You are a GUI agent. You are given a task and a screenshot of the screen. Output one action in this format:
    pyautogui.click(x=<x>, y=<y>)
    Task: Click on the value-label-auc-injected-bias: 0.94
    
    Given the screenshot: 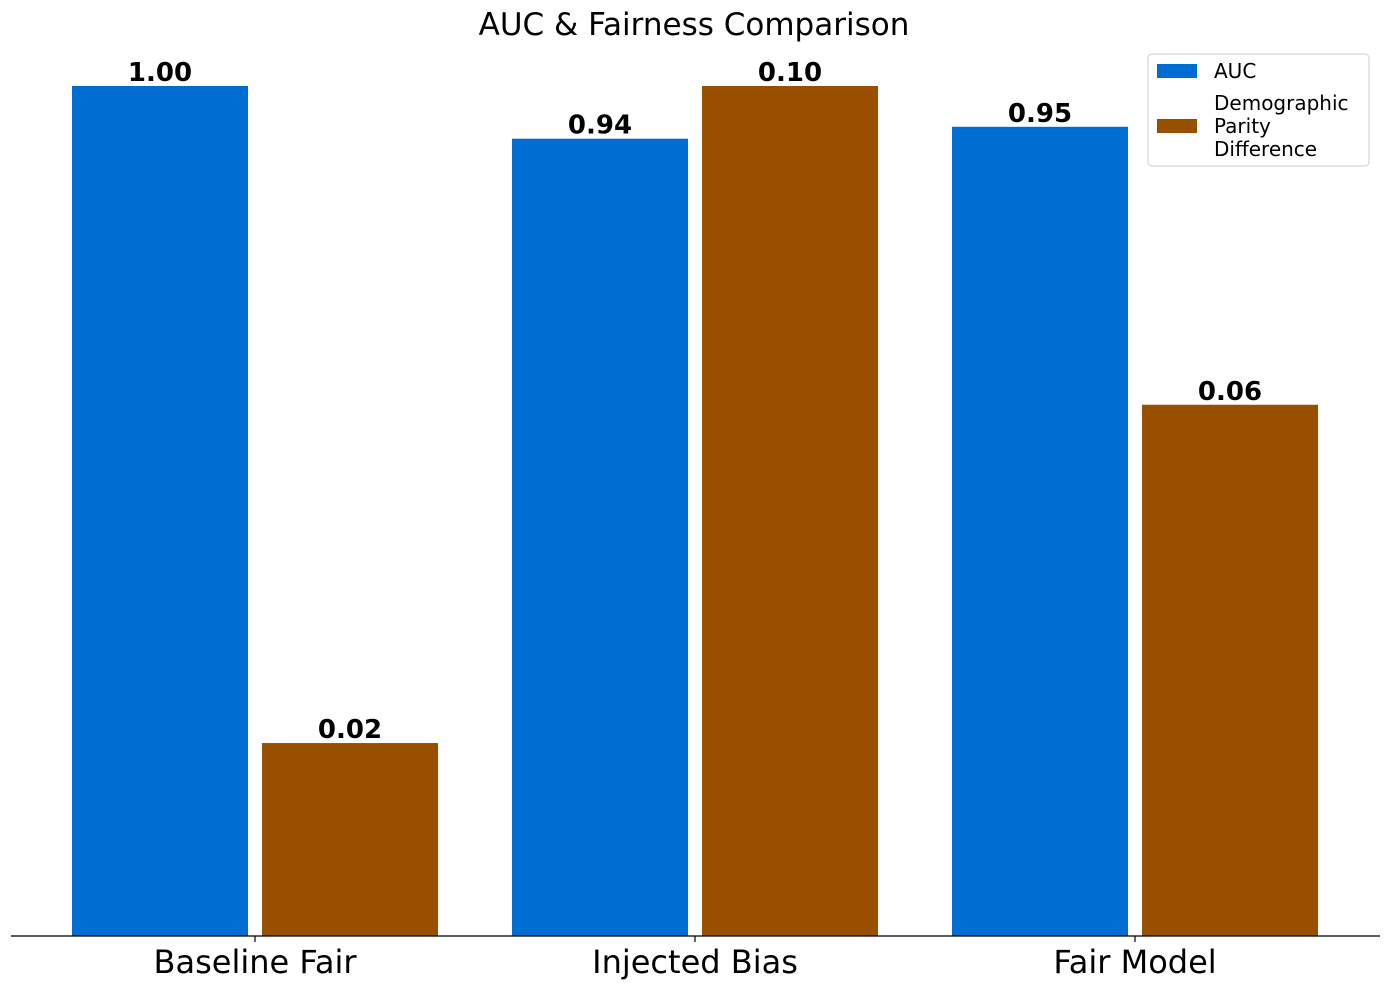 What is the action you would take?
    pyautogui.click(x=600, y=126)
    